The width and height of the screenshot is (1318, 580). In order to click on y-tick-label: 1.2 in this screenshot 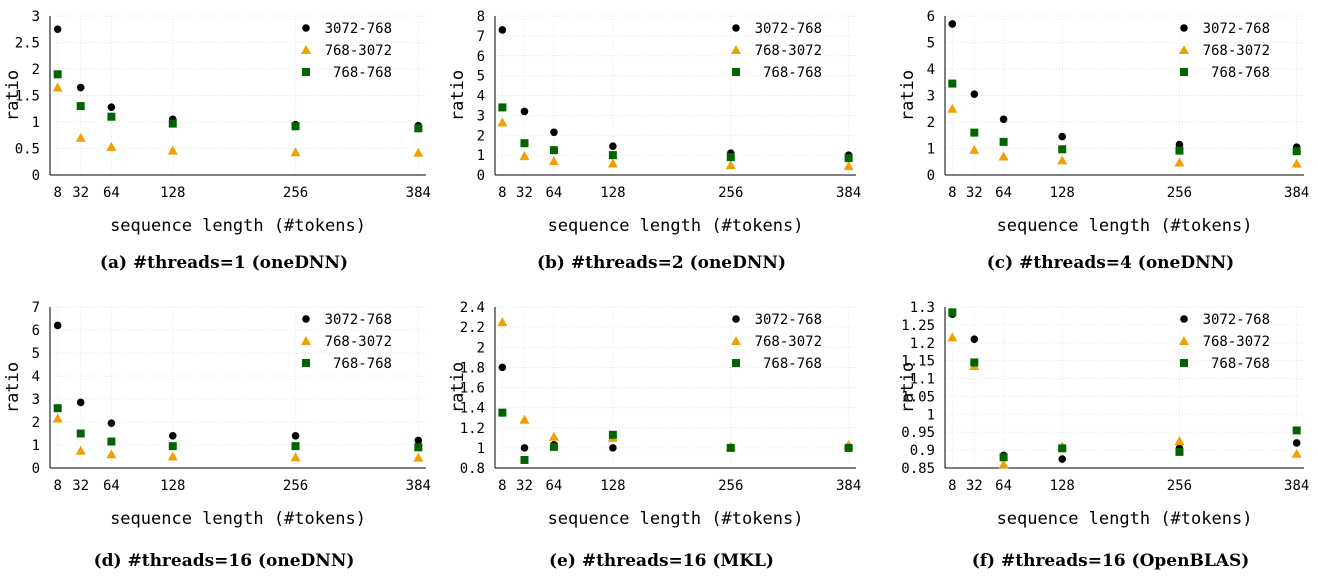, I will do `click(922, 344)`.